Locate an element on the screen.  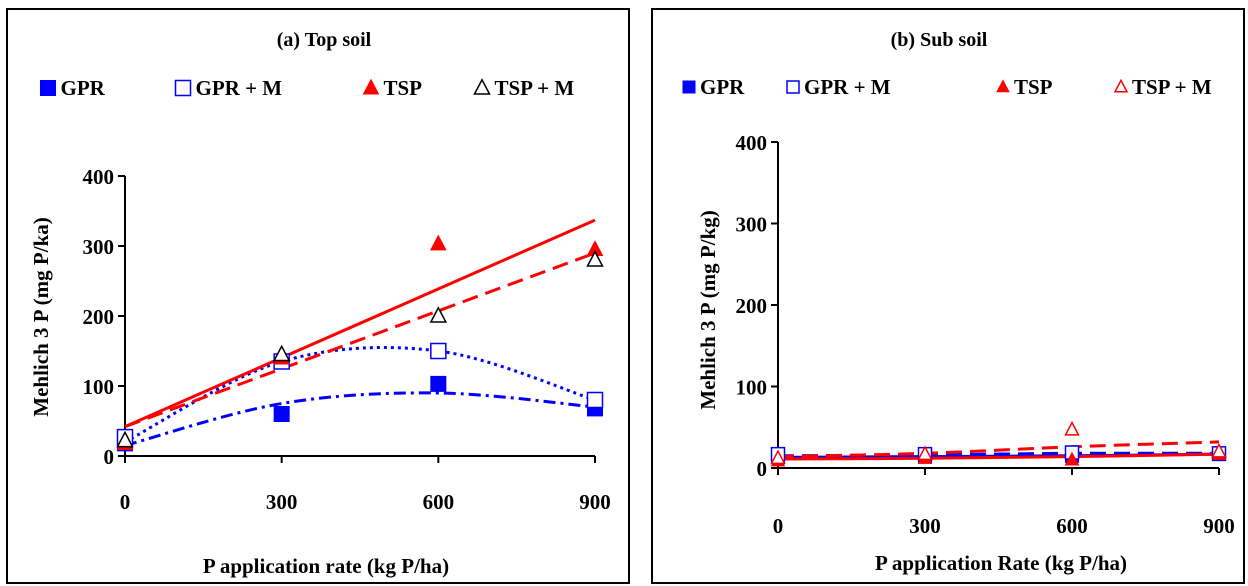
x-axis-label: P application rate (kg P/ha) is located at coordinates (326, 566).